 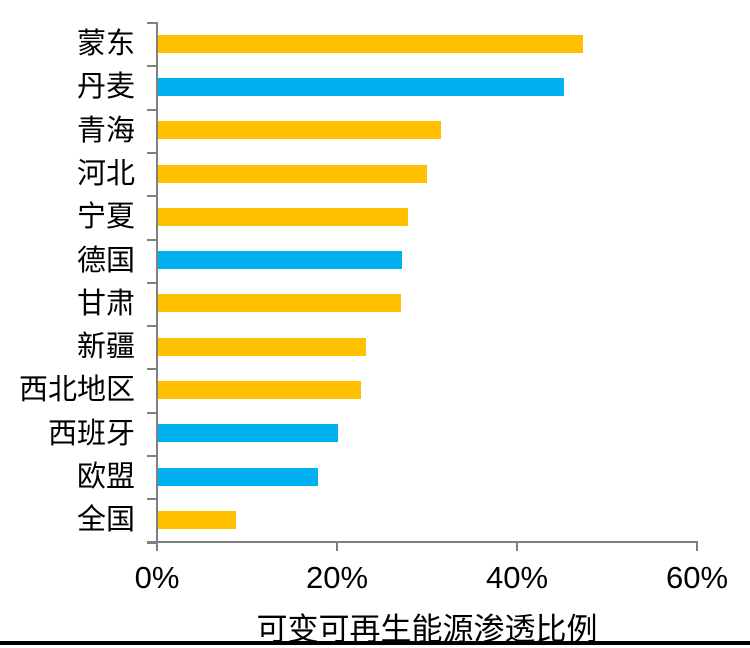 What do you see at coordinates (105, 259) in the screenshot?
I see `category-label: 德国` at bounding box center [105, 259].